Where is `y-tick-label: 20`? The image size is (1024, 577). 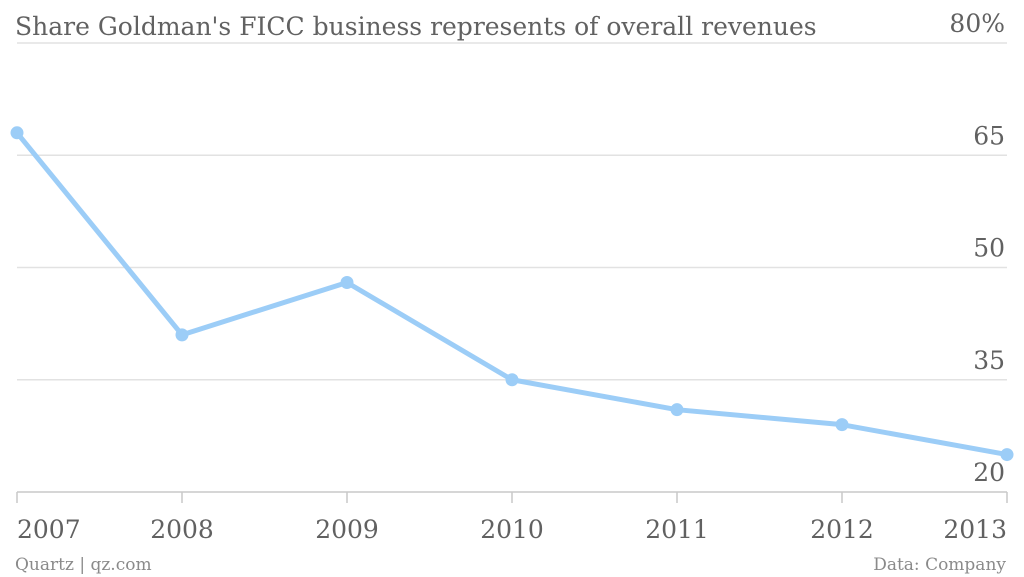
y-tick-label: 20 is located at coordinates (989, 472).